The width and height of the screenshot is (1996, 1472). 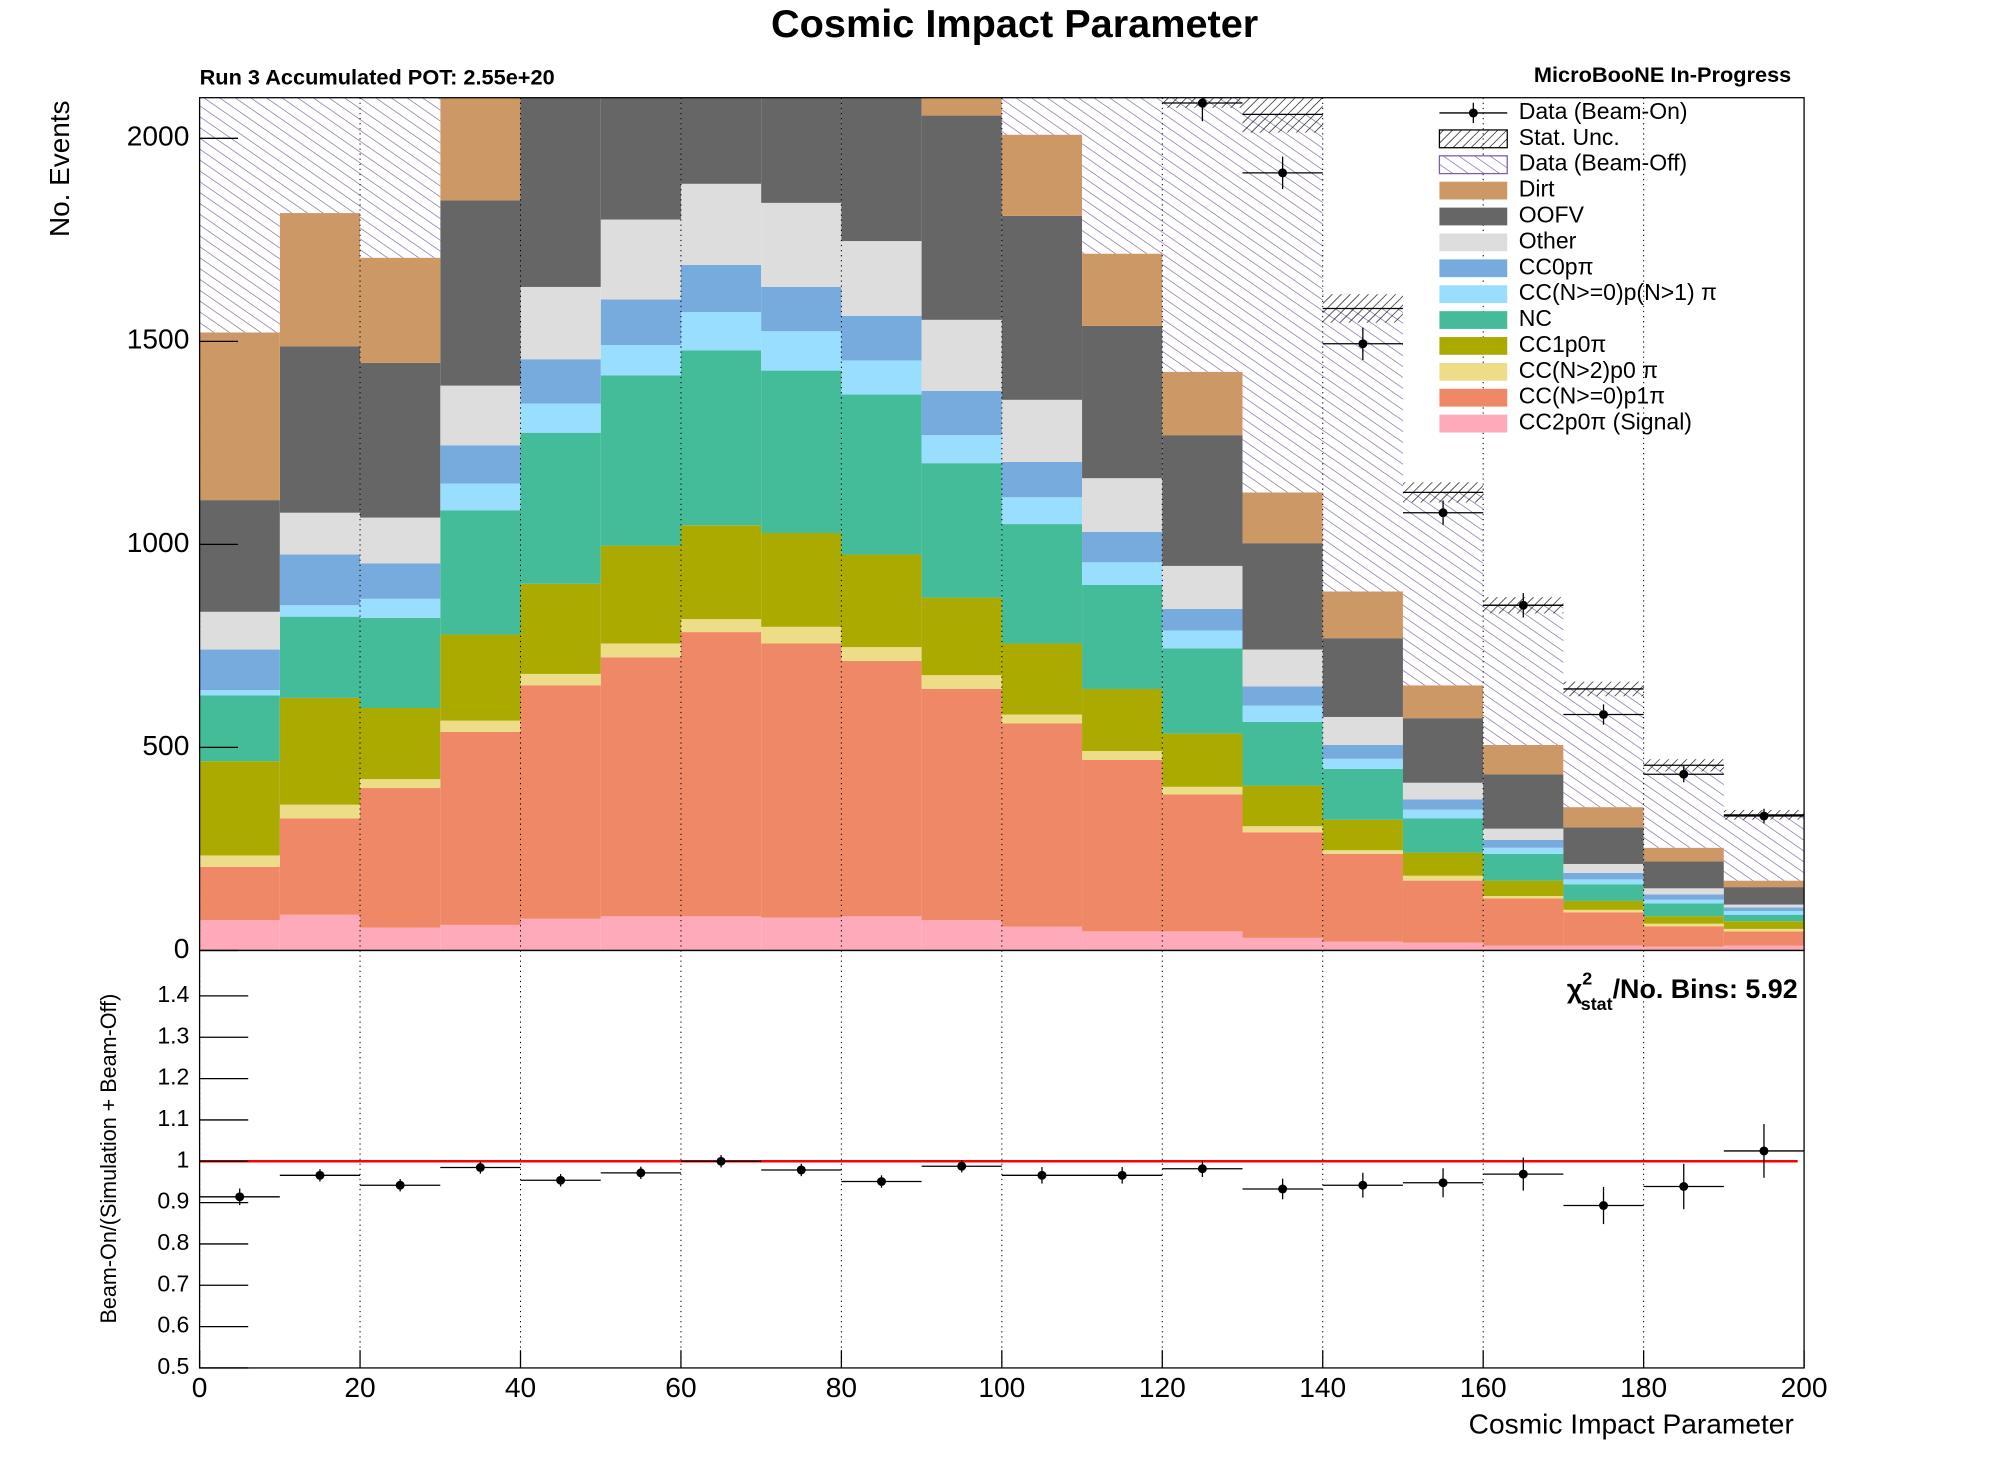 I want to click on y-tick-label: 0.6, so click(x=173, y=1325).